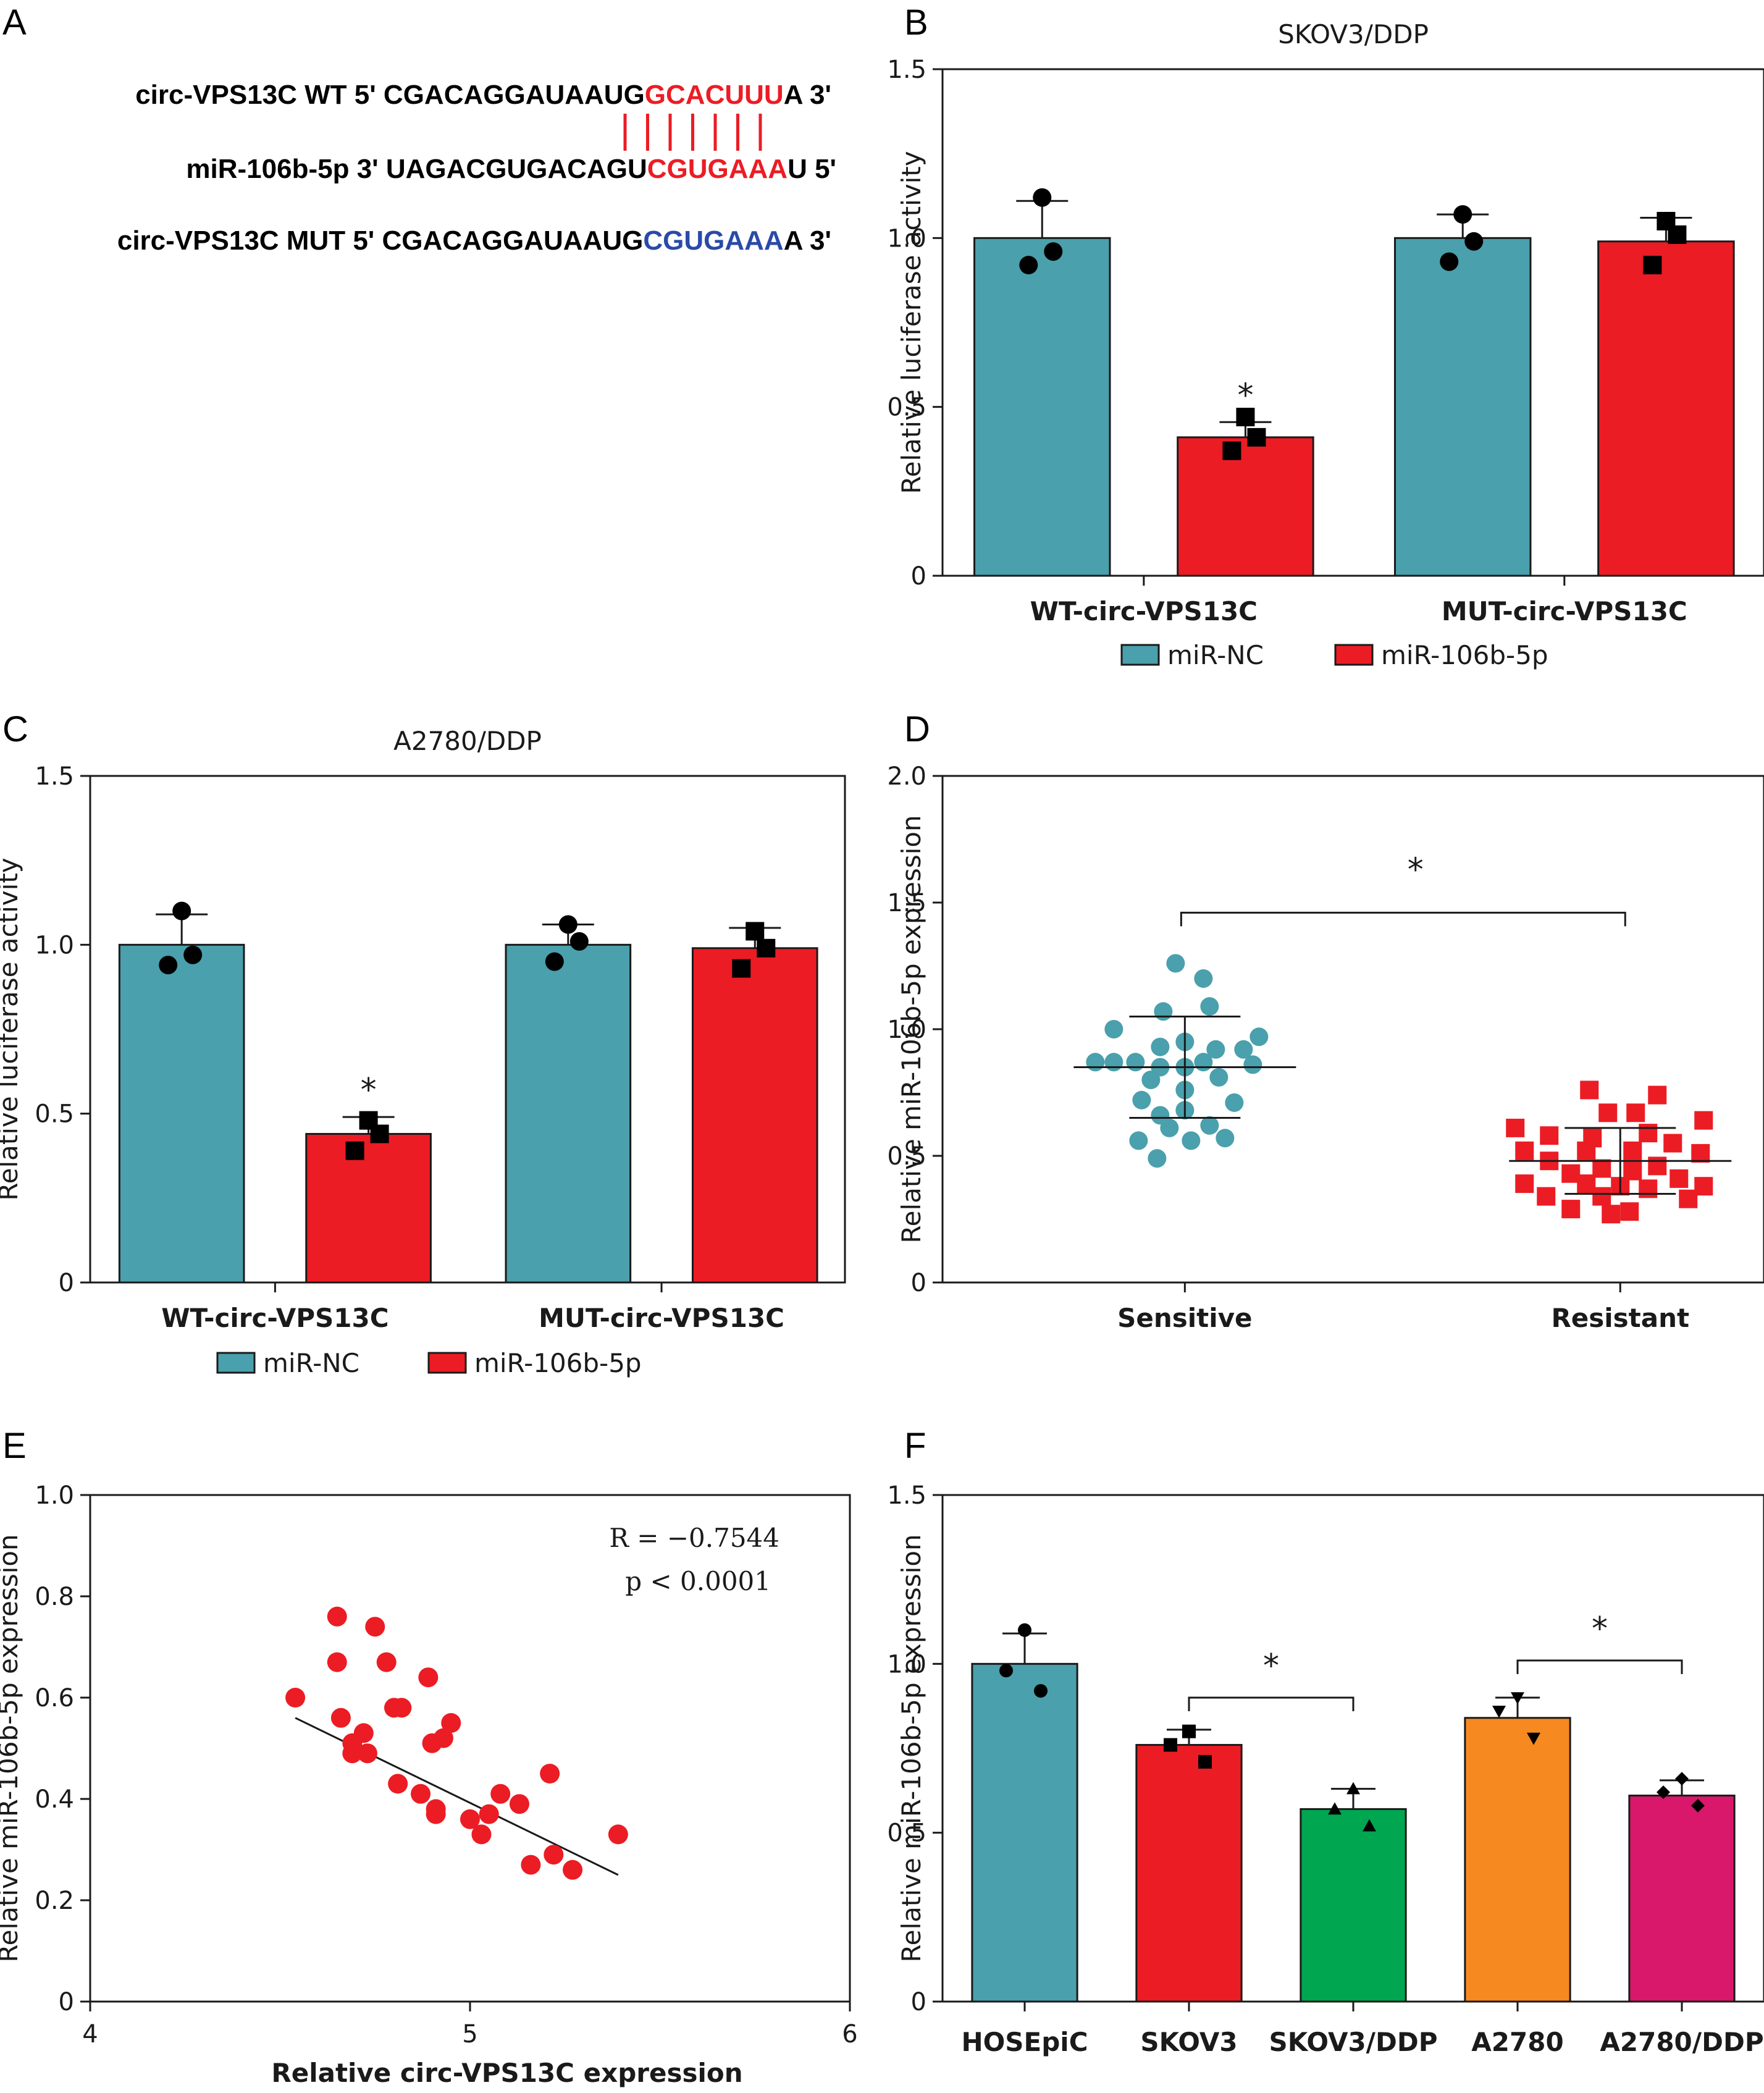  Describe the element at coordinates (907, 776) in the screenshot. I see `y-tick-label: 2.0` at that location.